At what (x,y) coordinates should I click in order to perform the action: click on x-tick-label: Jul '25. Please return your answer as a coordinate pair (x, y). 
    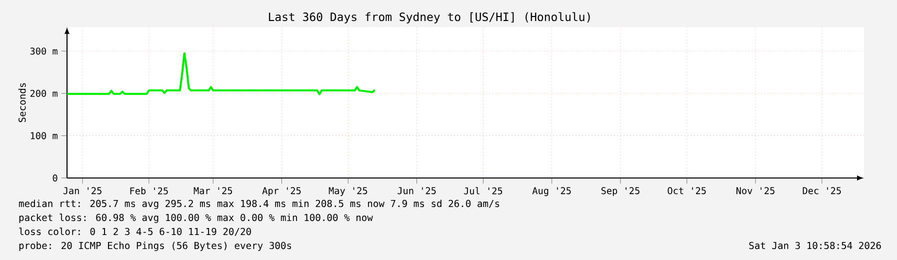
    Looking at the image, I should click on (483, 190).